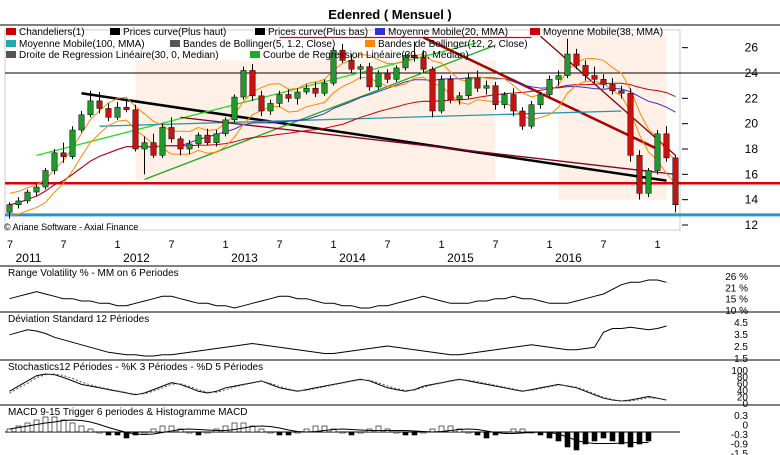 The width and height of the screenshot is (780, 455). What do you see at coordinates (29, 258) in the screenshot?
I see `year-label: 2011` at bounding box center [29, 258].